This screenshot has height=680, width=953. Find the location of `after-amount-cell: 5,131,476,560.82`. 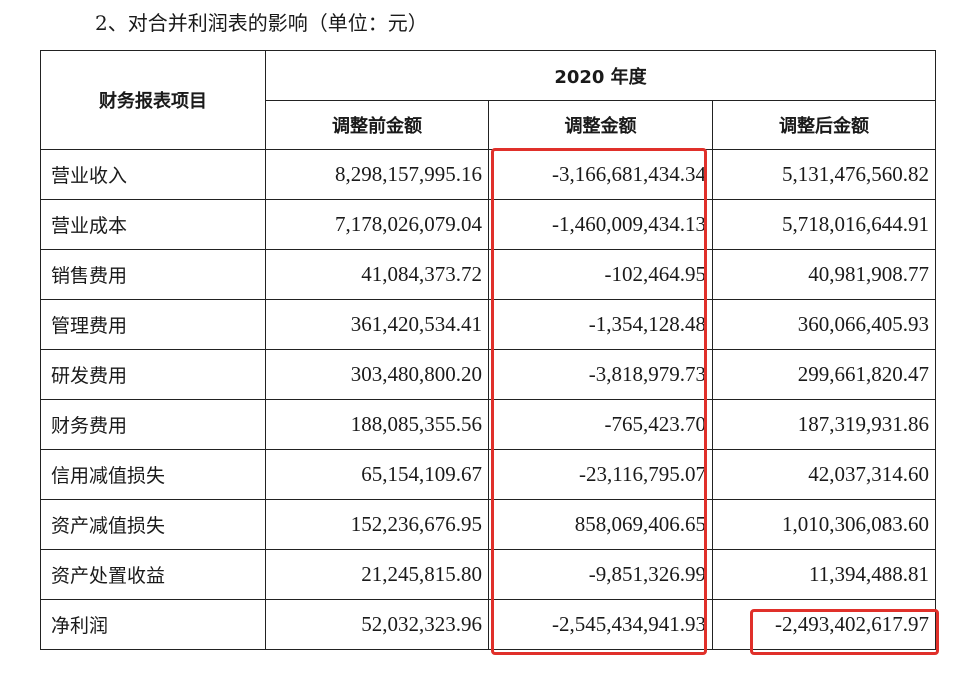

after-amount-cell: 5,131,476,560.82 is located at coordinates (824, 174).